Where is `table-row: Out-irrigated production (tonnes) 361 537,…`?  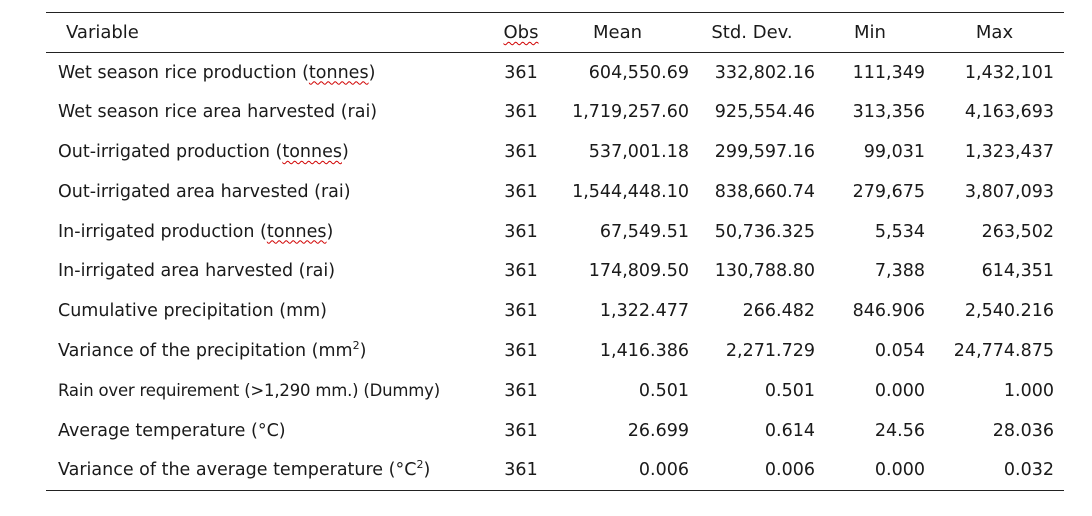 table-row: Out-irrigated production (tonnes) 361 537,… is located at coordinates (555, 152).